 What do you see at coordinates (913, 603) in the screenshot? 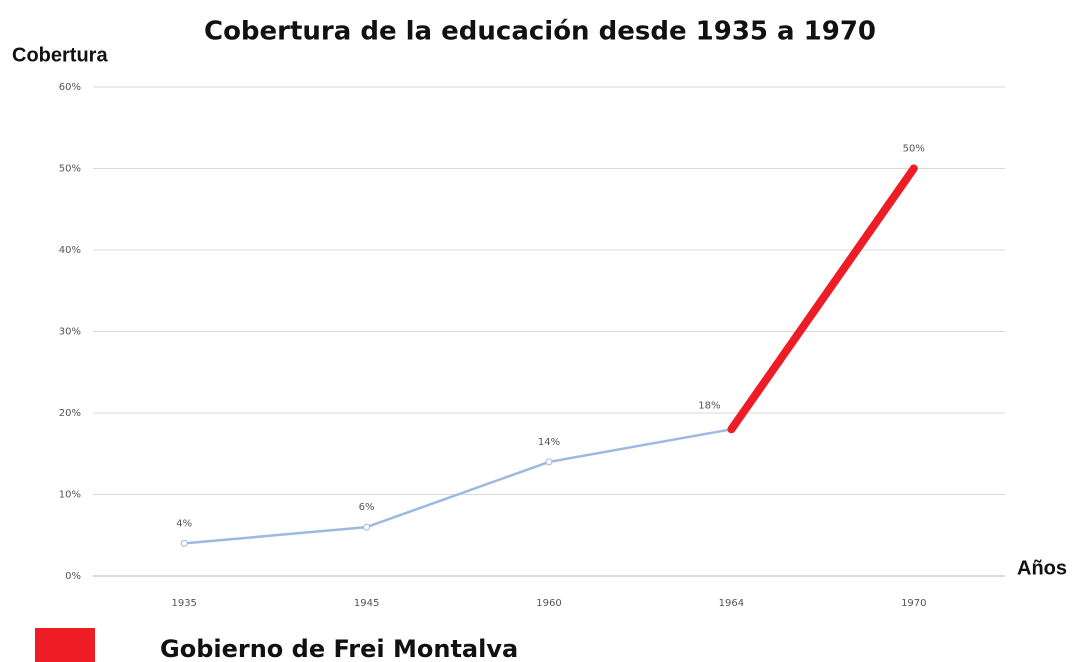
I see `x-tick-label: 1970` at bounding box center [913, 603].